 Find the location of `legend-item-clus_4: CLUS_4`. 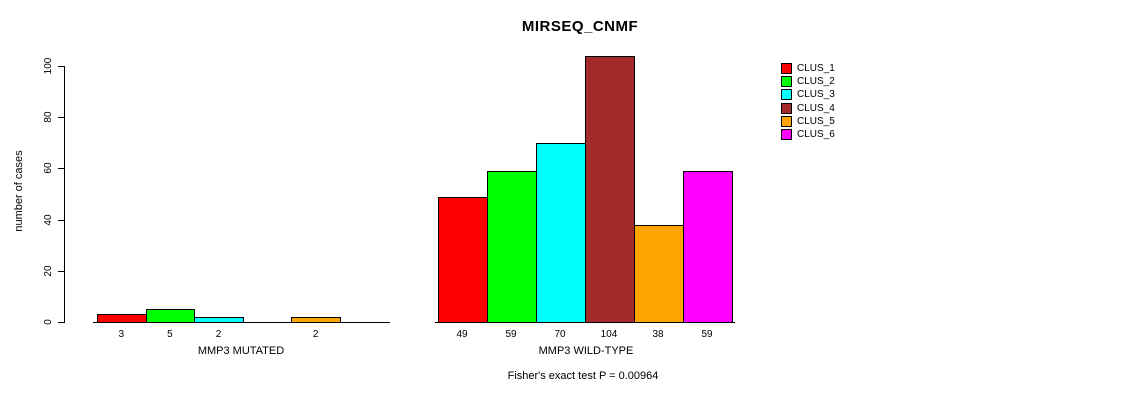

legend-item-clus_4: CLUS_4 is located at coordinates (808, 108).